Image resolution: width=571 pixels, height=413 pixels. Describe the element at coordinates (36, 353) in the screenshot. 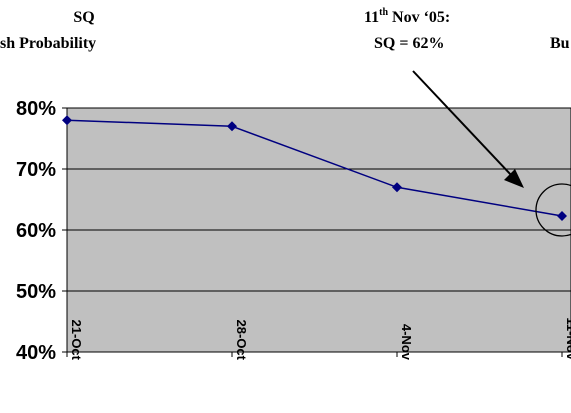

I see `y-tick-label: 40%` at that location.